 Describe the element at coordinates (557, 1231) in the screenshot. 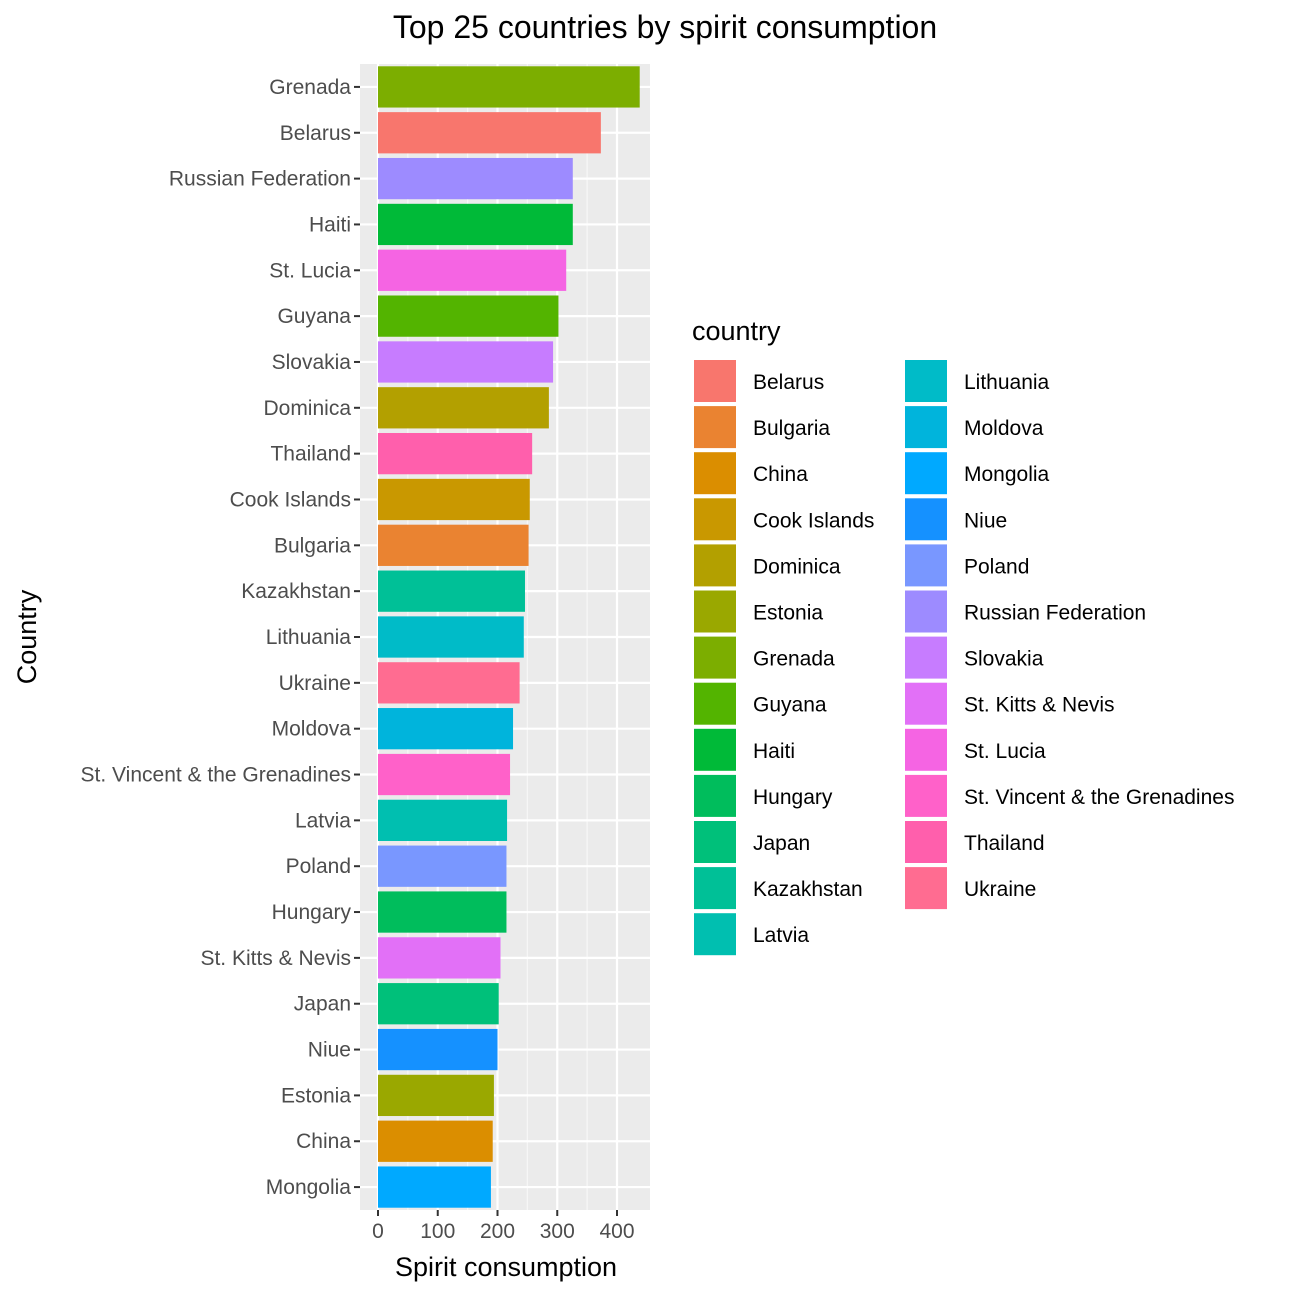

I see `x-tick-label: 300` at that location.